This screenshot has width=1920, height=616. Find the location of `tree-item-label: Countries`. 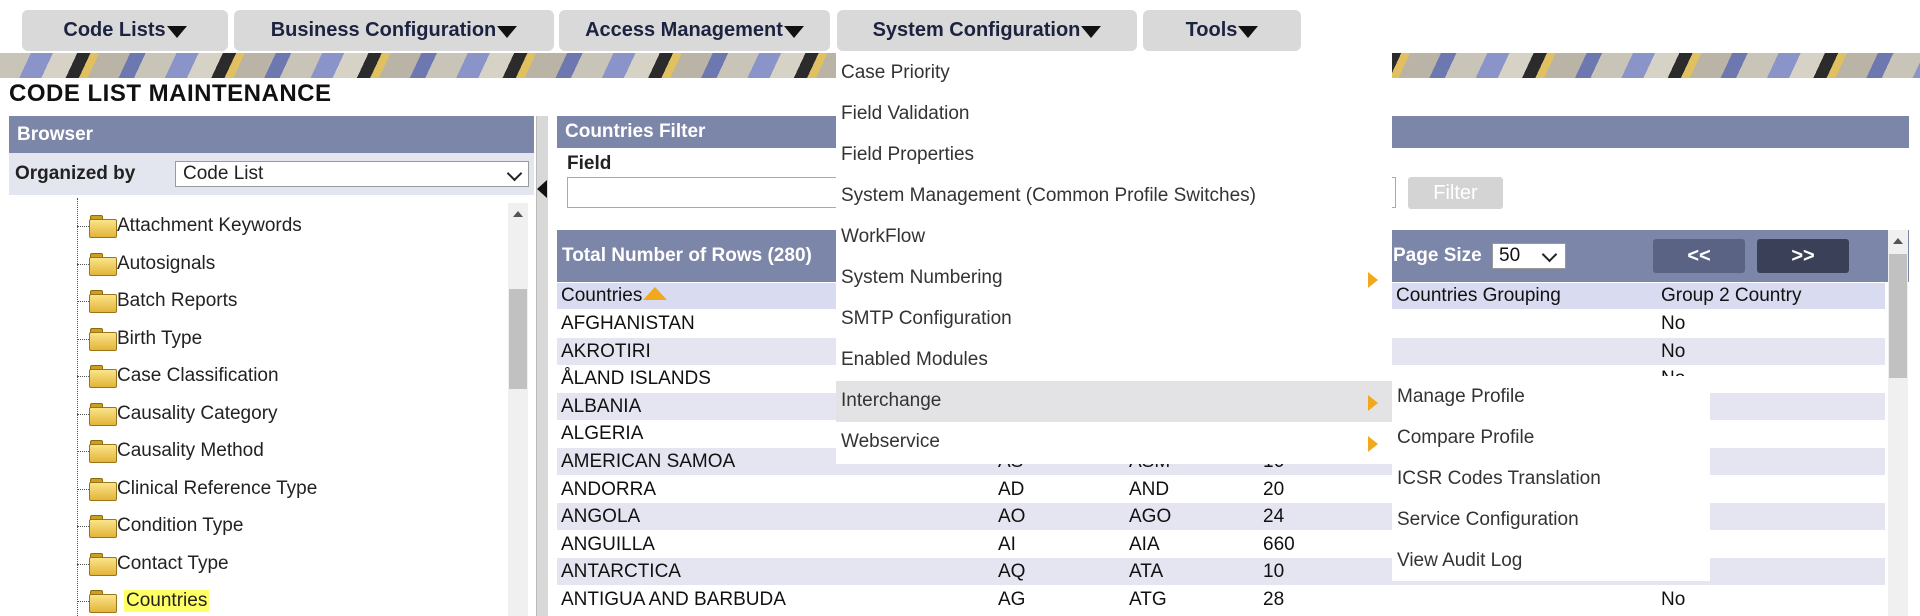

tree-item-label: Countries is located at coordinates (167, 601).